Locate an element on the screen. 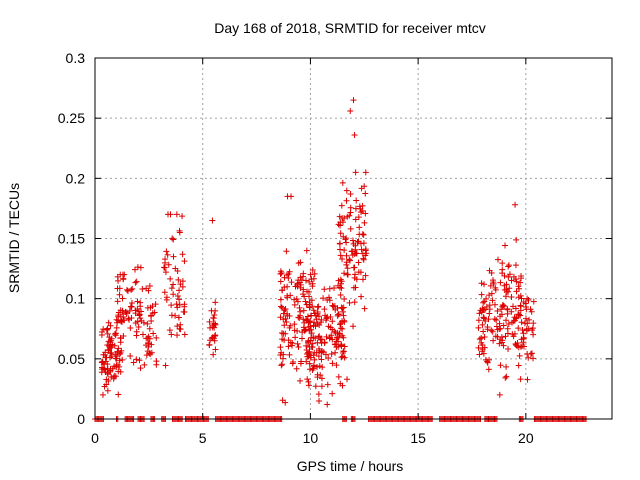 The image size is (640, 480). x-tick-label: 0 is located at coordinates (95, 438).